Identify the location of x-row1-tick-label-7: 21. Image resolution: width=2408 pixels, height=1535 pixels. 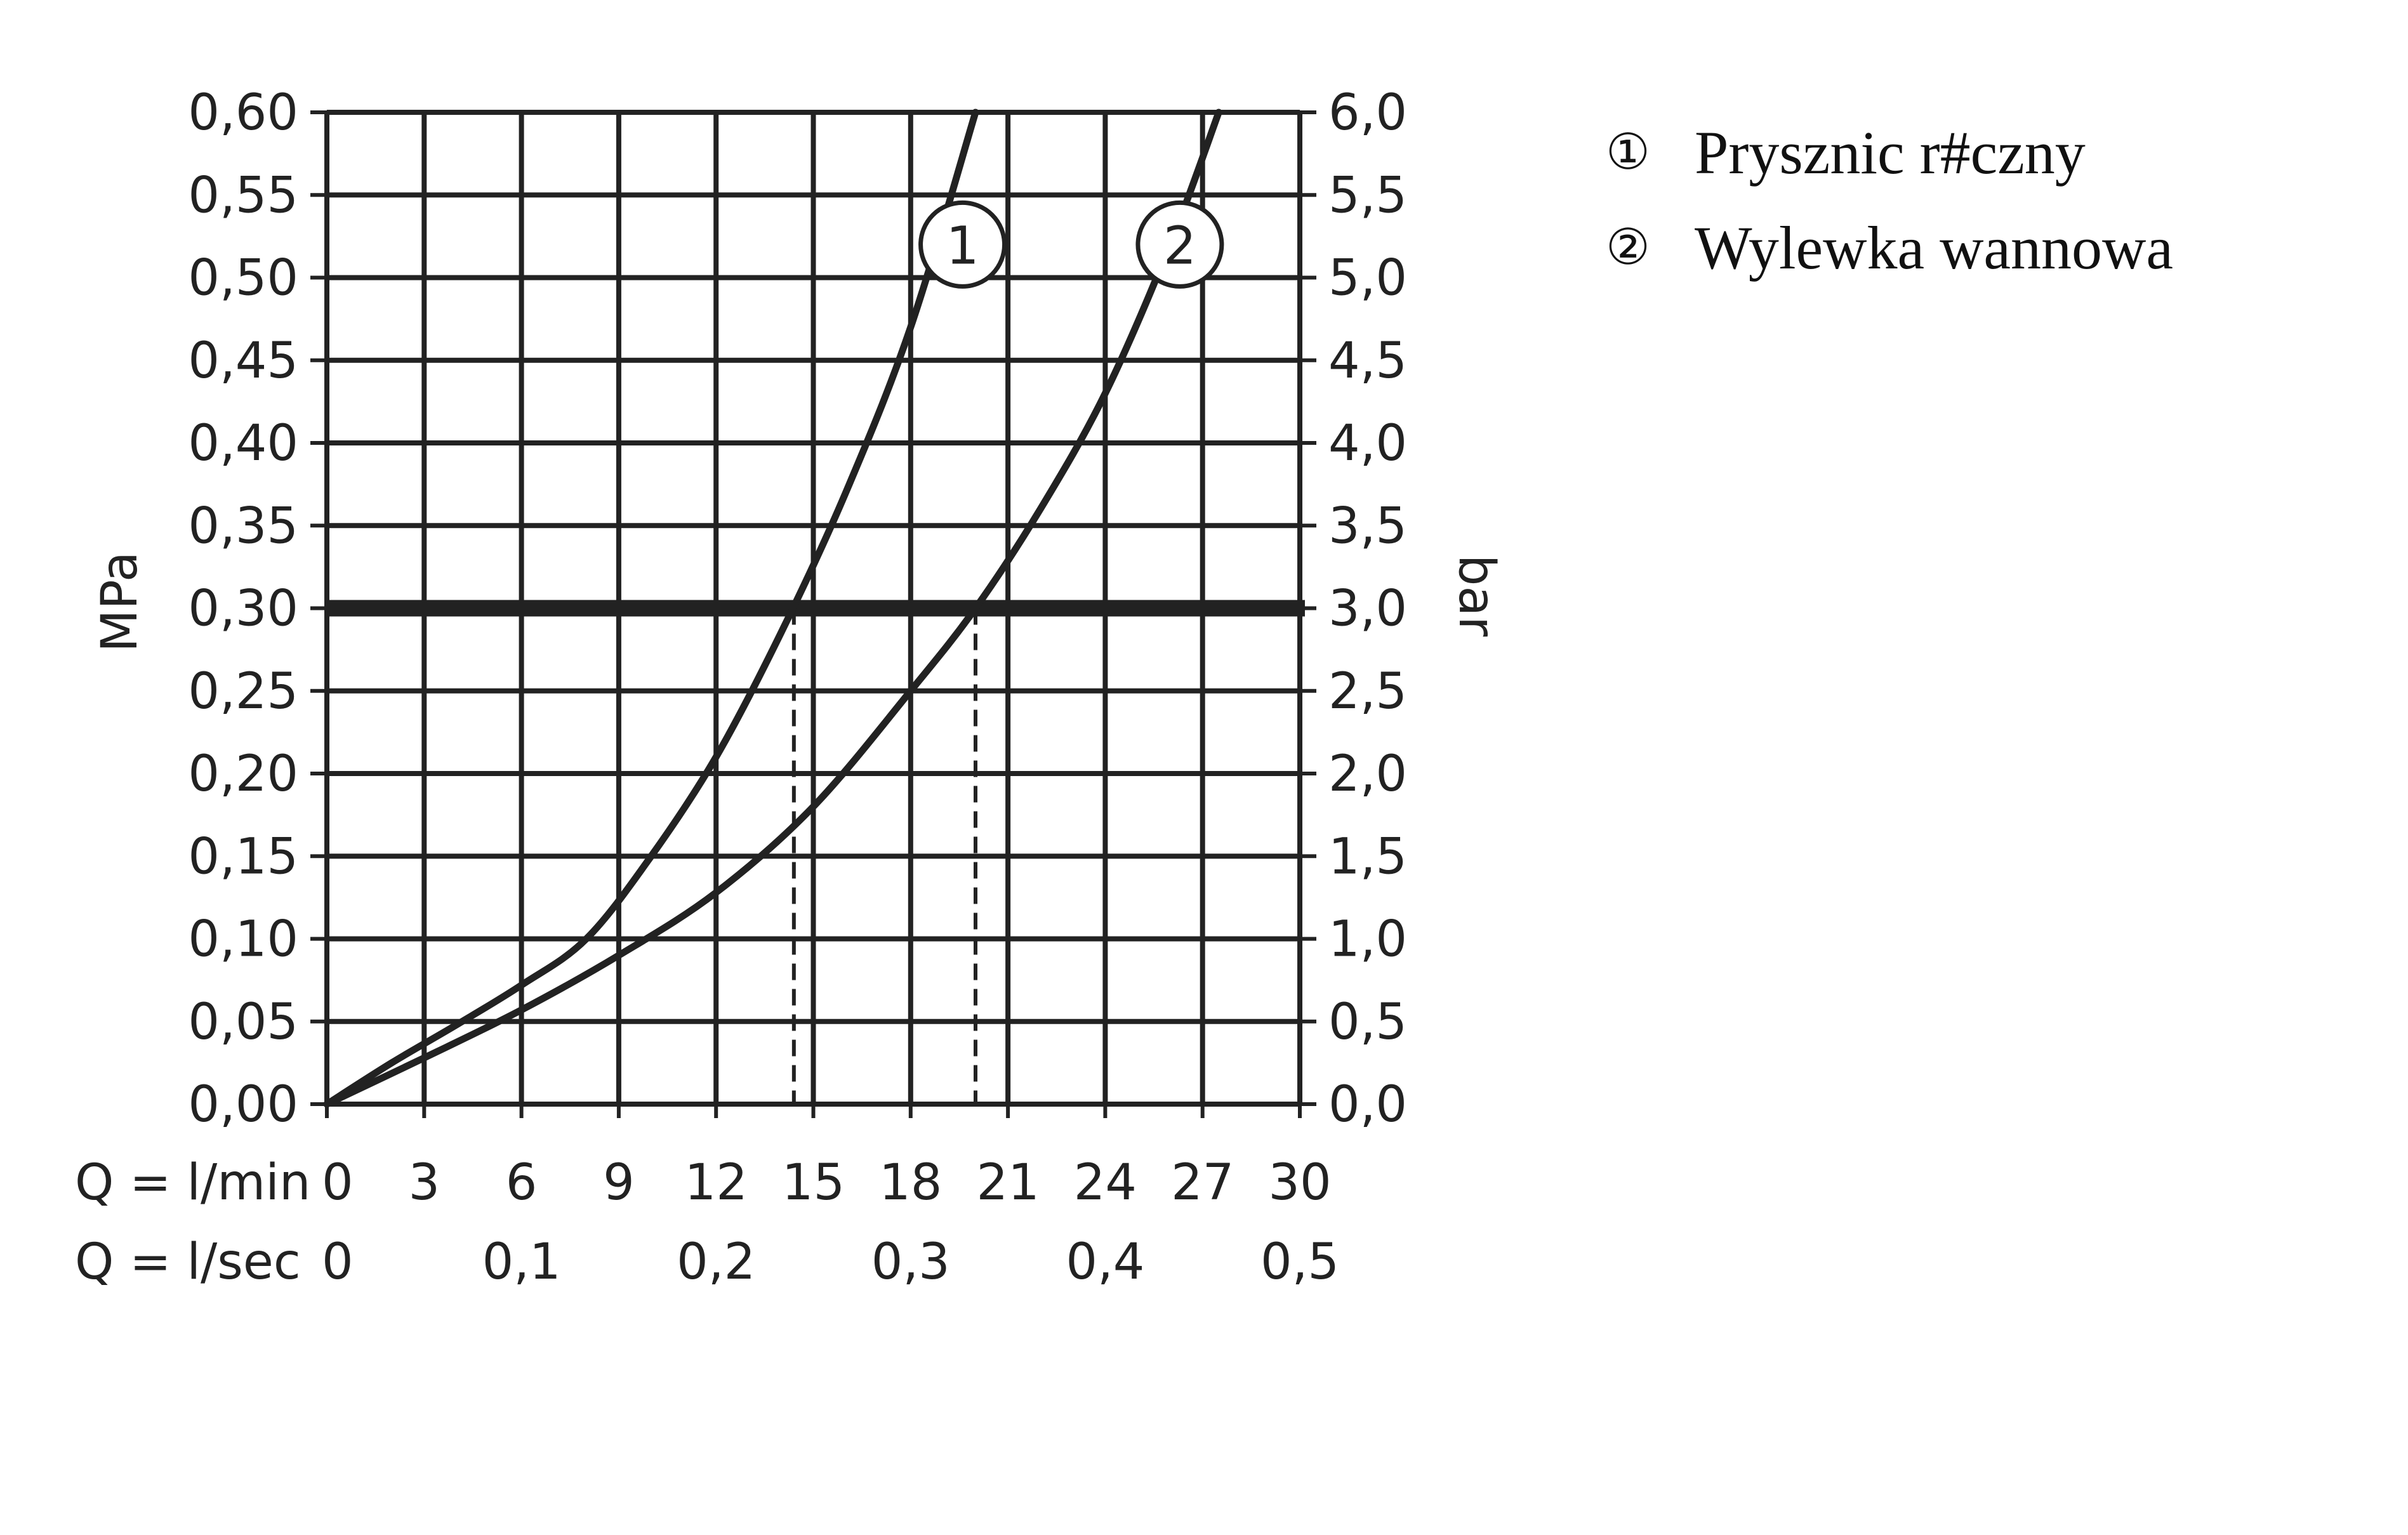
(1007, 1182).